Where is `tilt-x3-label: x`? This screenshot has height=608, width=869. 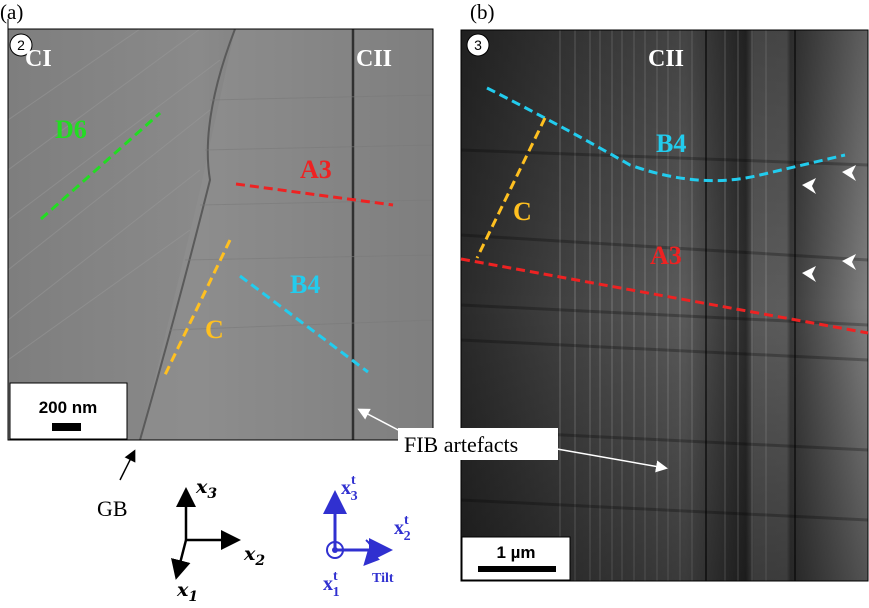 tilt-x3-label: x is located at coordinates (346, 488).